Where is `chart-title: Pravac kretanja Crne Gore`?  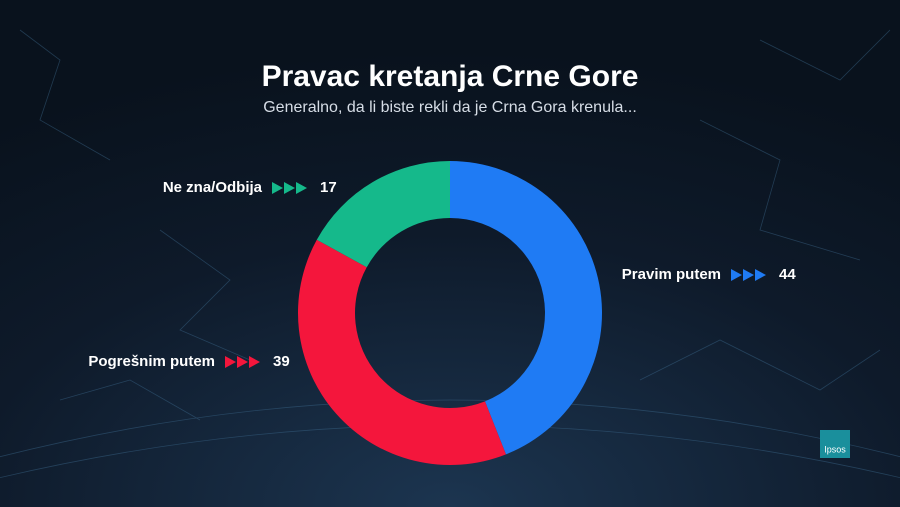
chart-title: Pravac kretanja Crne Gore is located at coordinates (450, 76).